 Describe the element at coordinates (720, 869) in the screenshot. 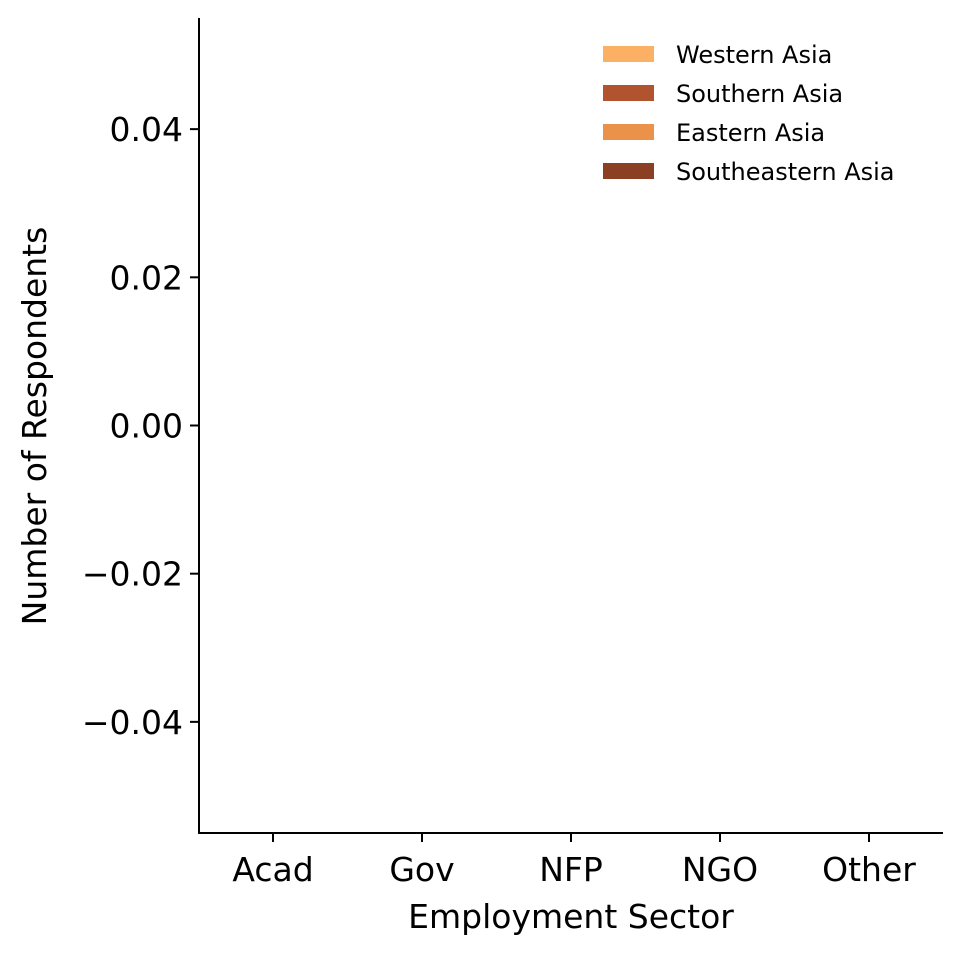

I see `x-tick-label: NGO` at that location.